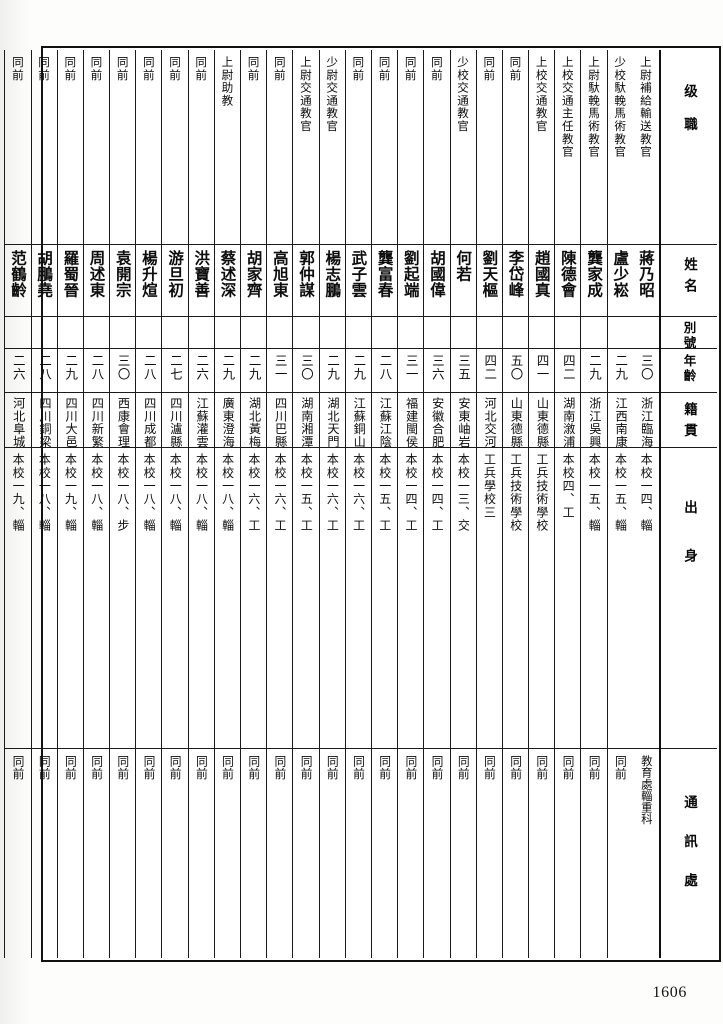 The height and width of the screenshot is (1024, 723). I want to click on record-origin-cell: 四川瀘縣, so click(175, 421).